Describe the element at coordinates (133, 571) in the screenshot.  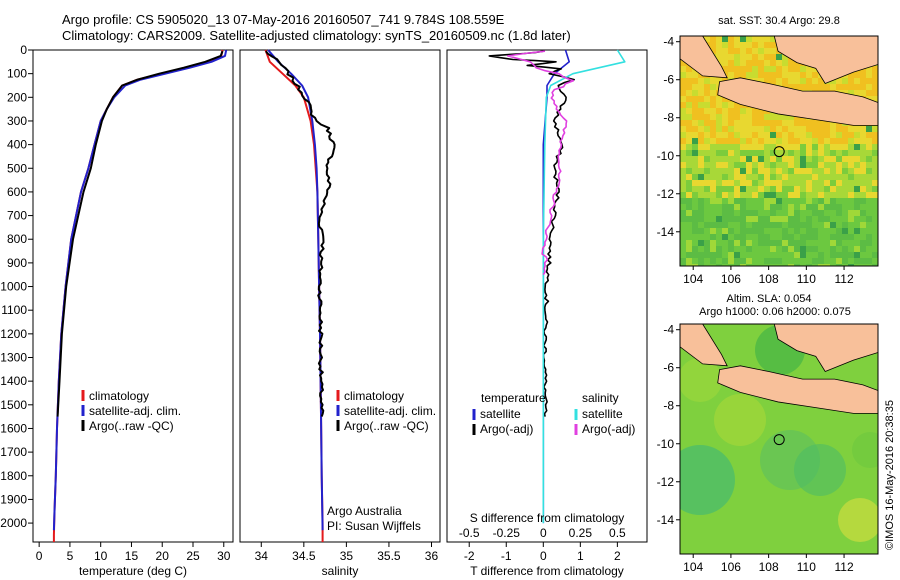
I see `x-axis-label: temperature (deg C)` at that location.